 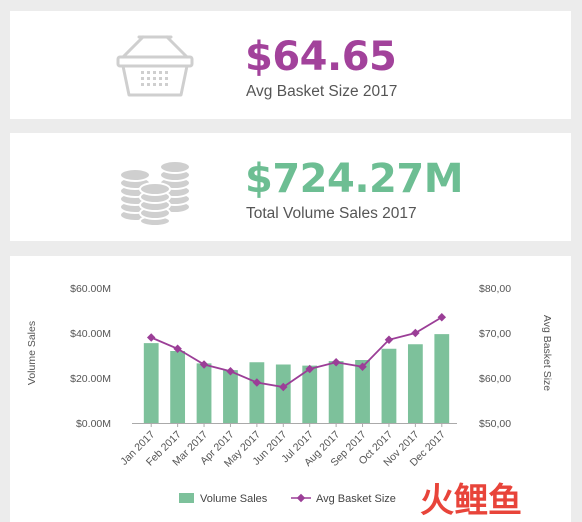 What do you see at coordinates (321, 57) in the screenshot?
I see `kpi-value-avg-basket: $64.65` at bounding box center [321, 57].